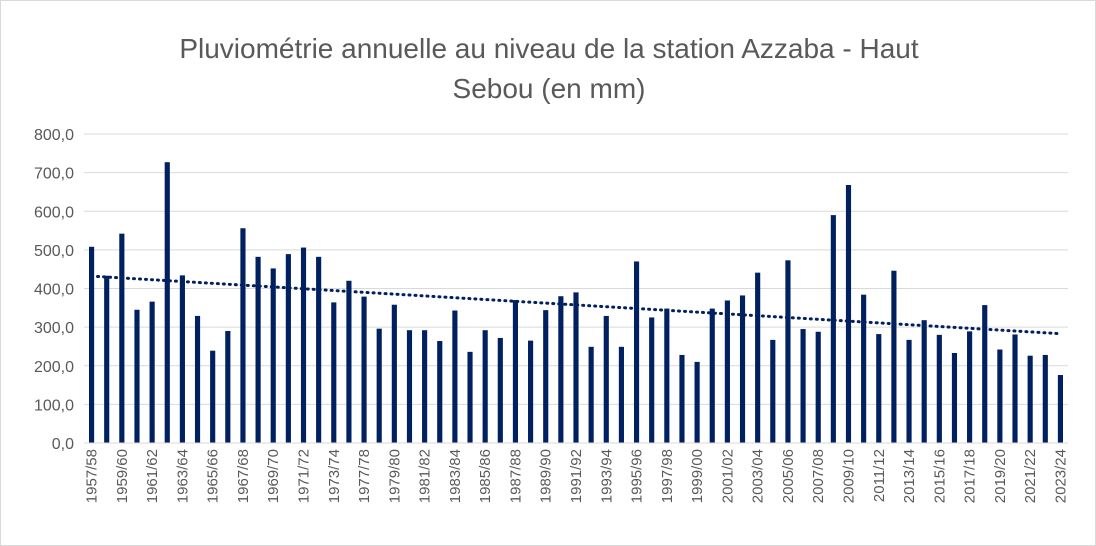 The image size is (1096, 546). I want to click on x-tick-label: 1977/78, so click(364, 476).